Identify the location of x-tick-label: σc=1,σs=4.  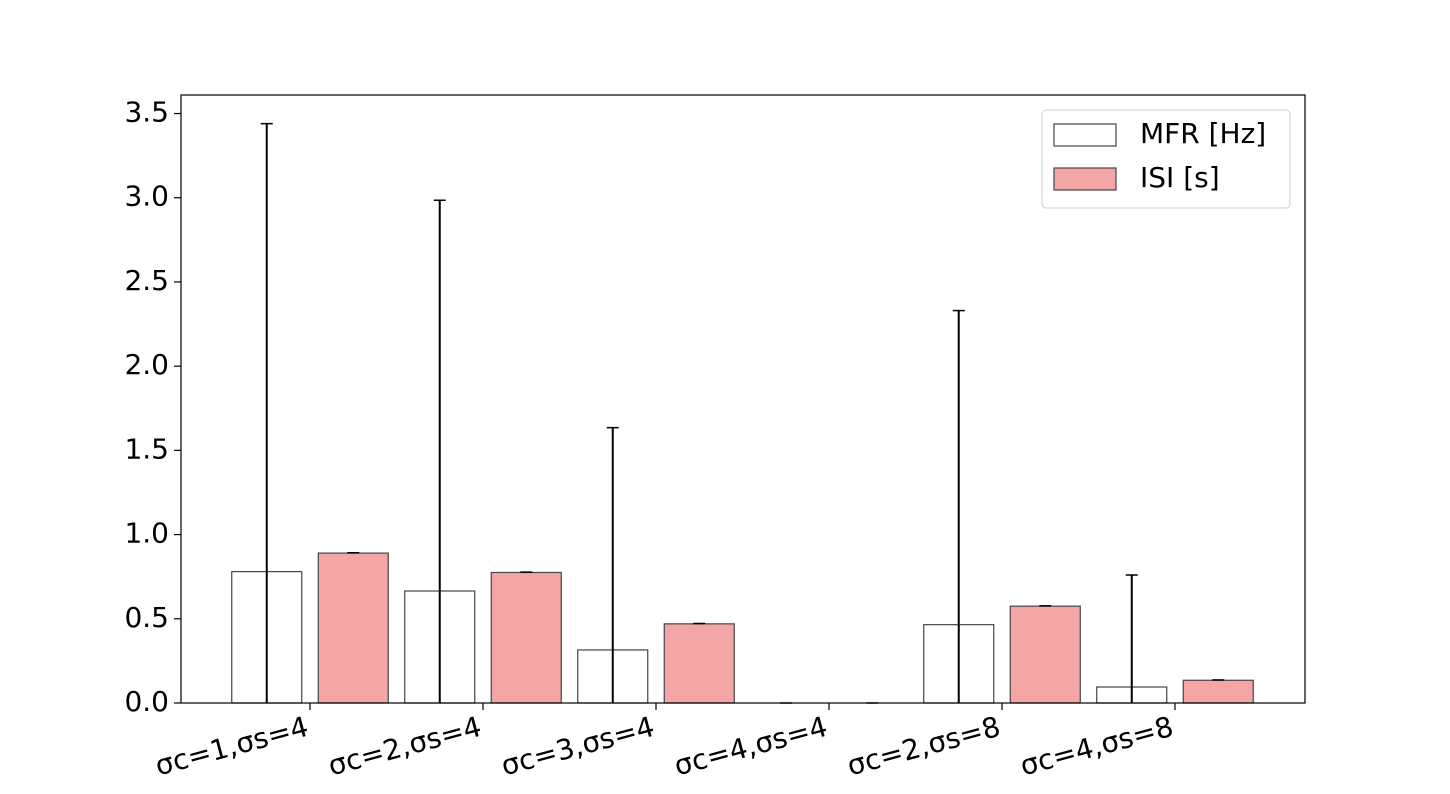
(232, 746).